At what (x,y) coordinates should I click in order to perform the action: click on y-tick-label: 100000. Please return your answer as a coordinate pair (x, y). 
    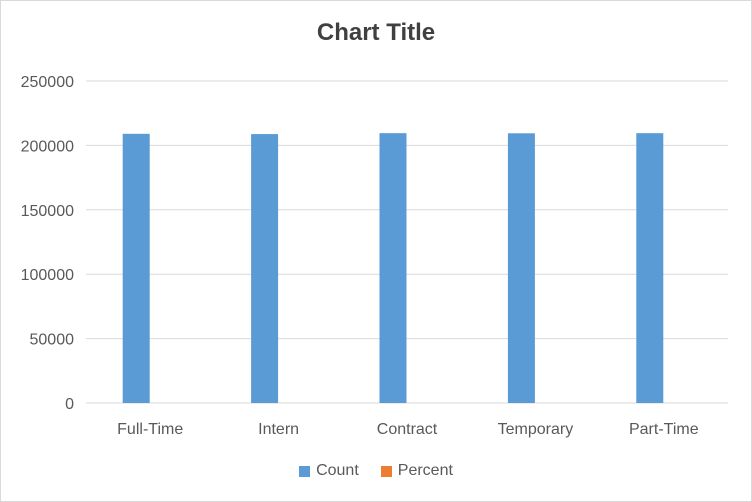
    Looking at the image, I should click on (47, 275).